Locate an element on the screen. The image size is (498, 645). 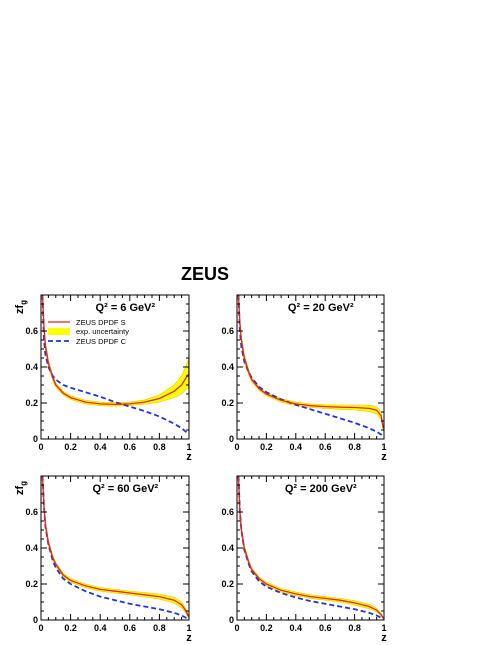
legend-swatch-band is located at coordinates (59, 331).